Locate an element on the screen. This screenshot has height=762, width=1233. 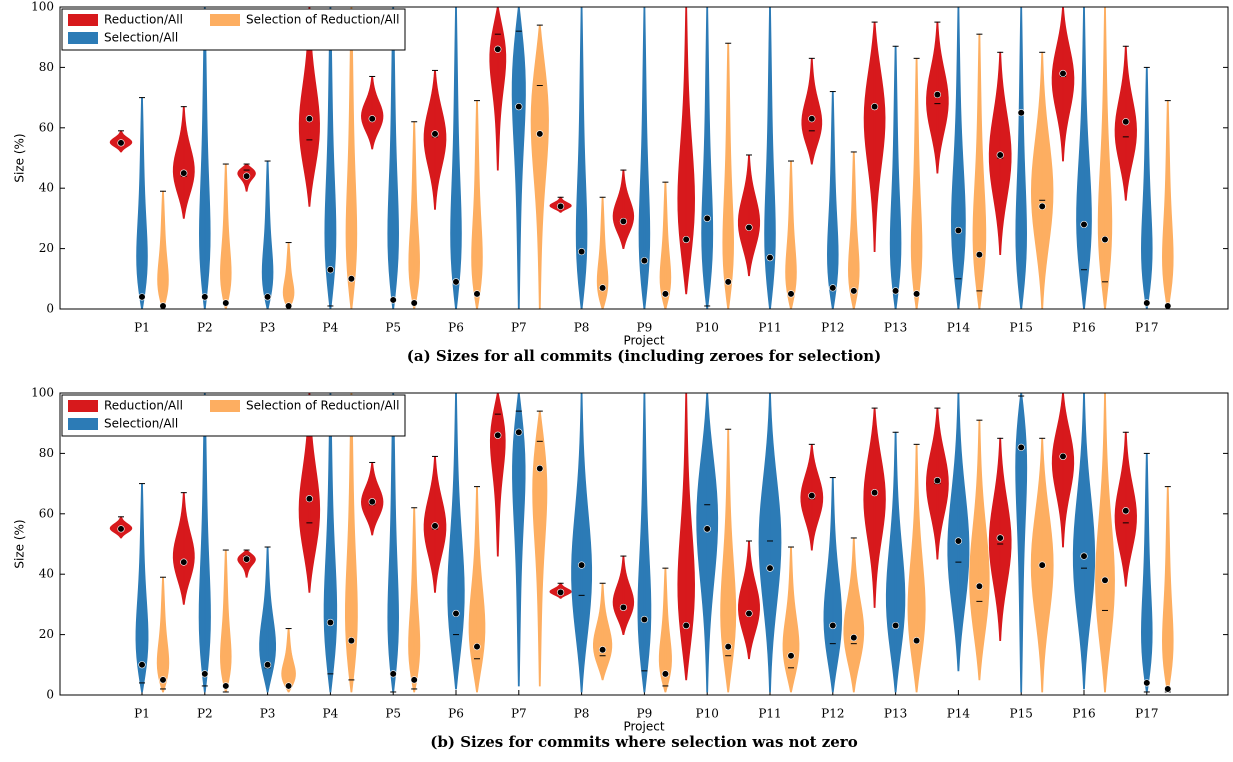
x-tick-label: P4 is located at coordinates (331, 714).